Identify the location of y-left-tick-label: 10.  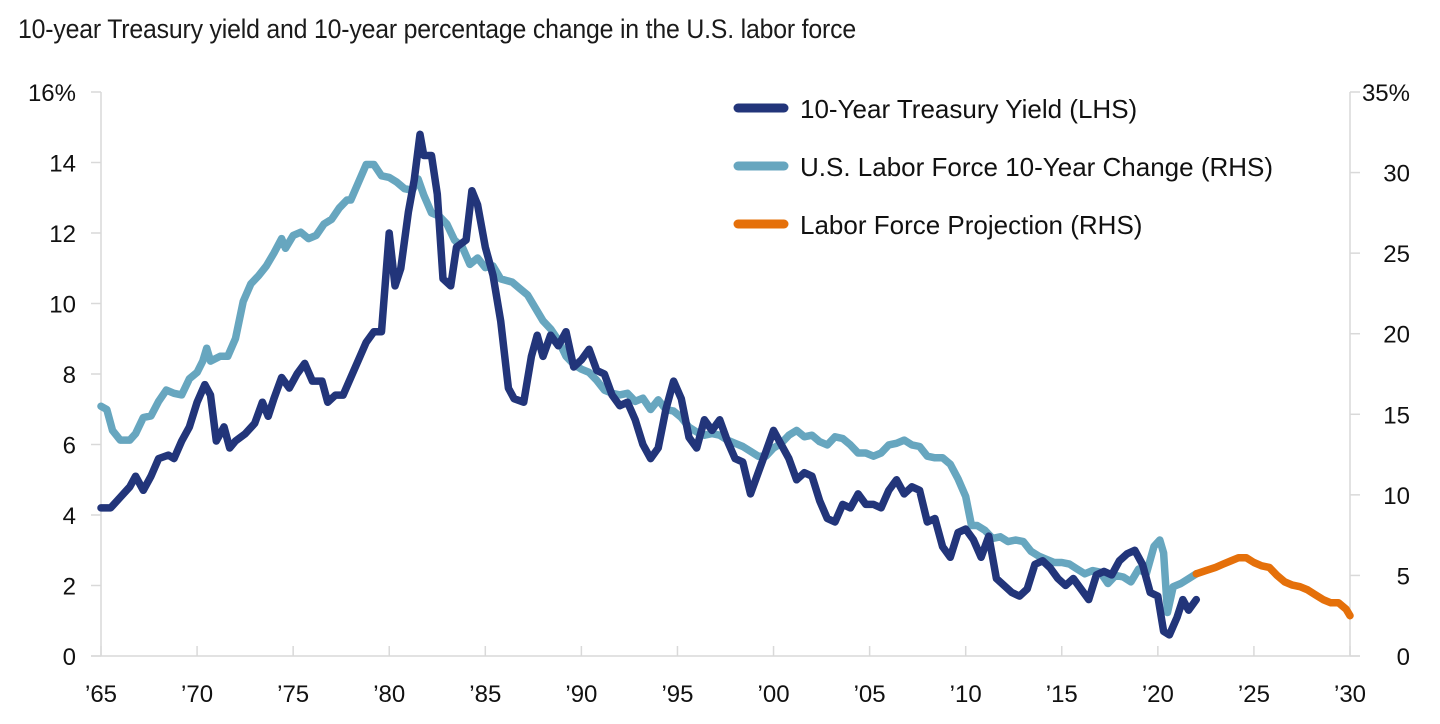
(62, 305).